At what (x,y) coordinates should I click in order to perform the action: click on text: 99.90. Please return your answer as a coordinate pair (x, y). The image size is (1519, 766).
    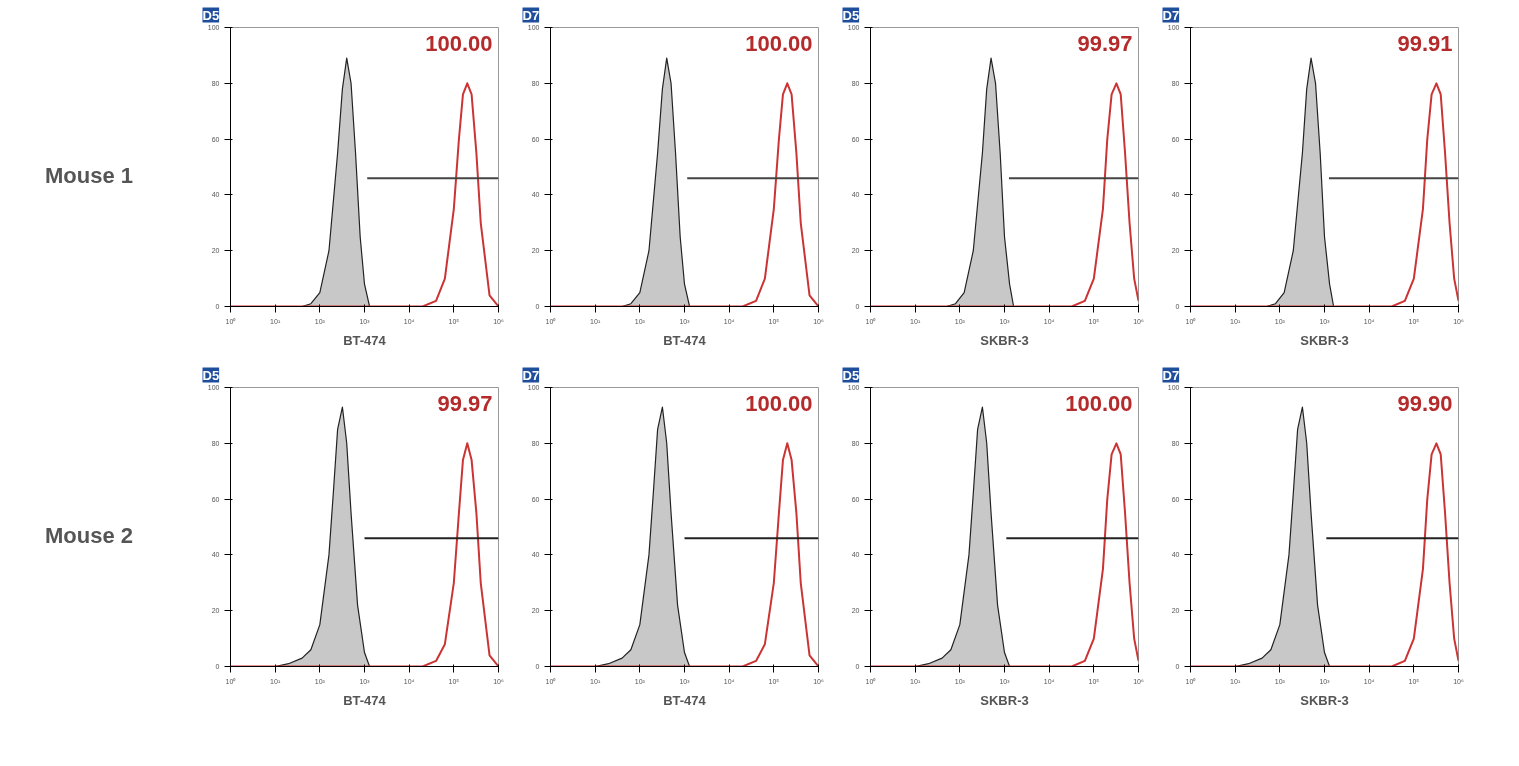
    Looking at the image, I should click on (1425, 403).